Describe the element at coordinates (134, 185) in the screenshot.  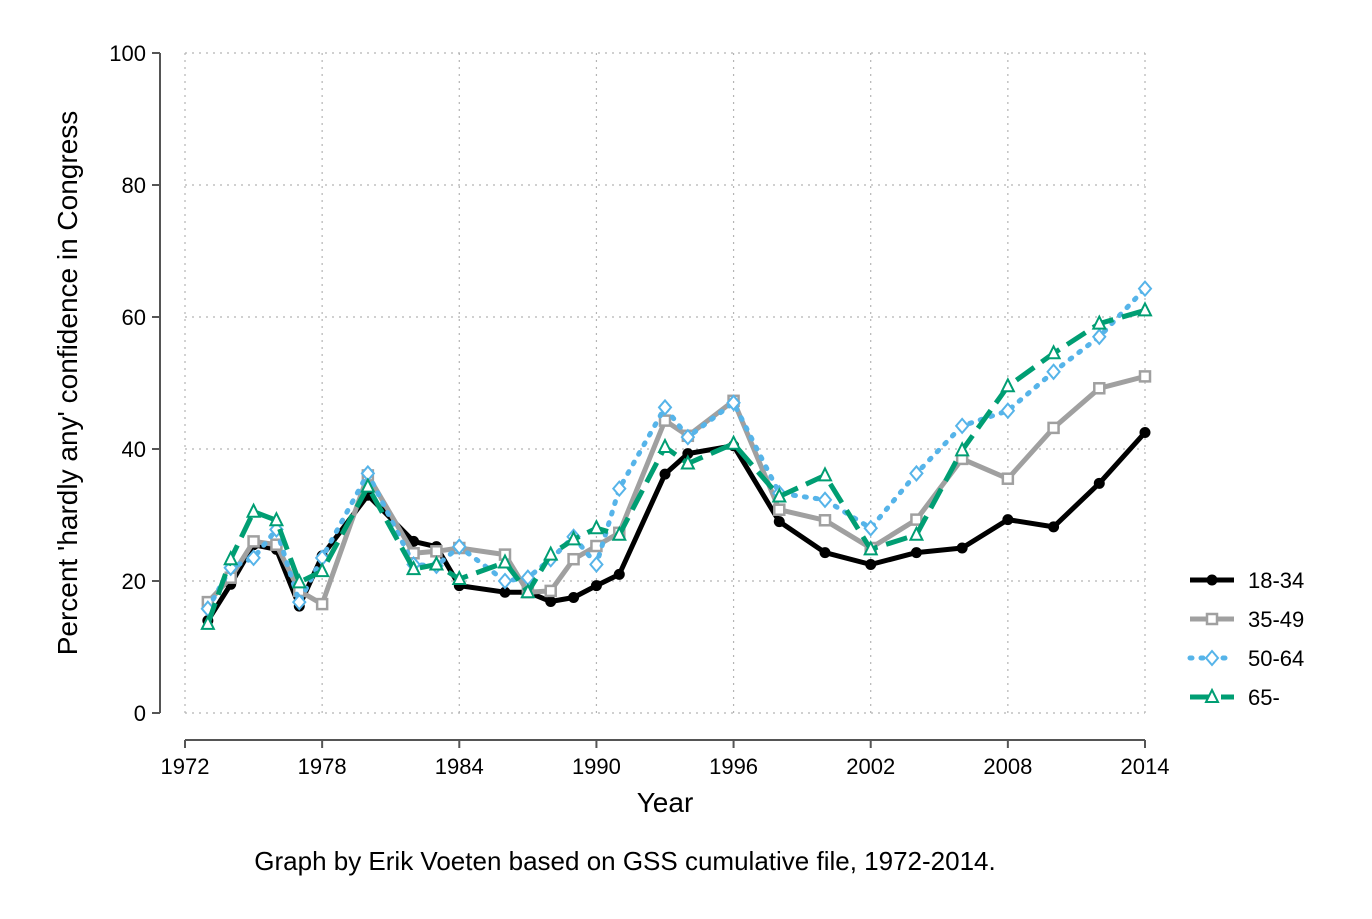
I see `y-tick-label: 80` at that location.